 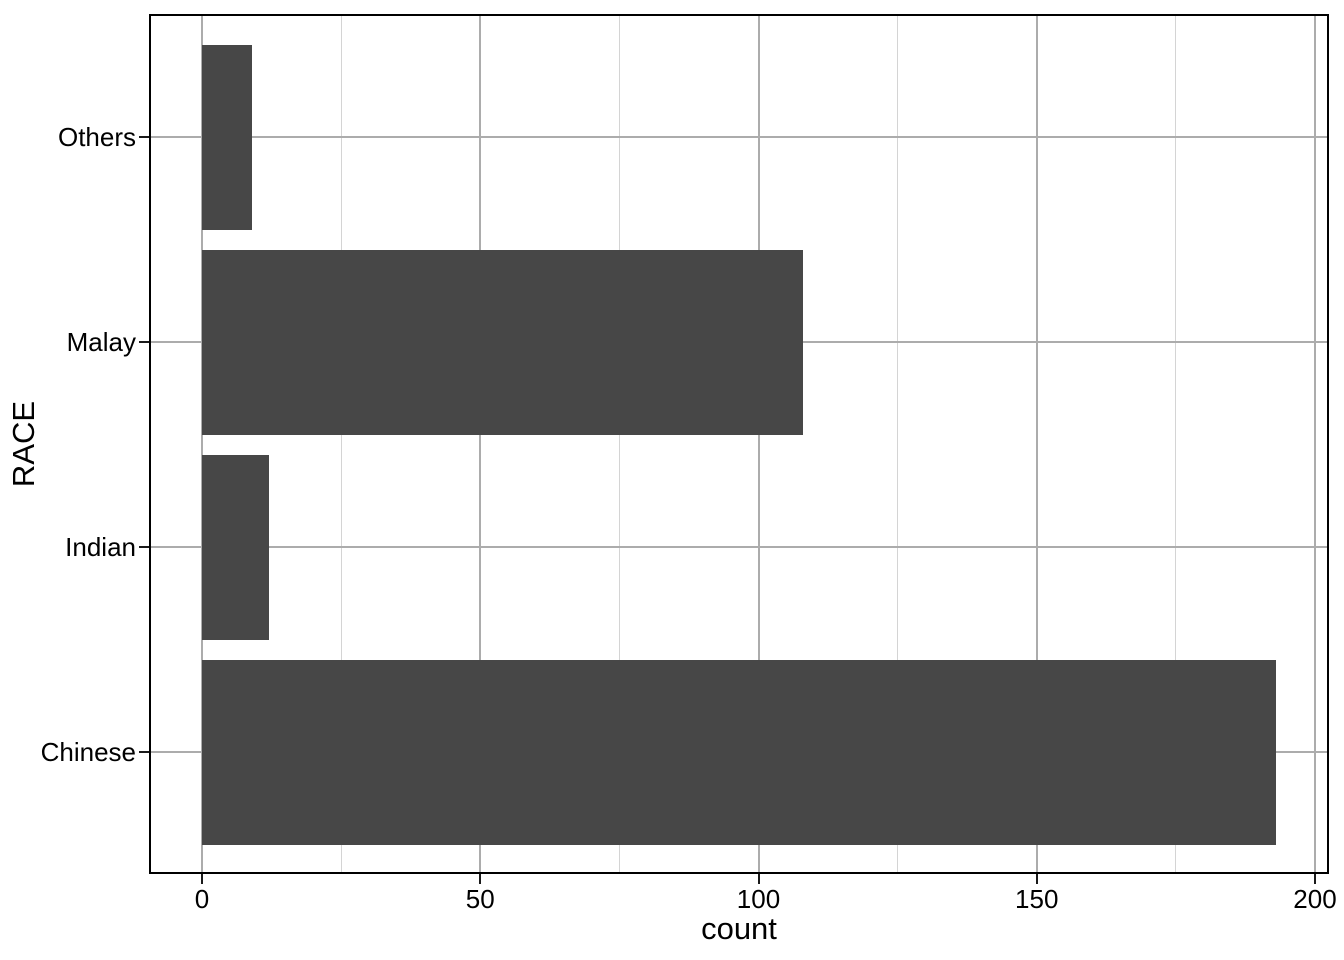 I want to click on x-axis-title: count, so click(x=739, y=928).